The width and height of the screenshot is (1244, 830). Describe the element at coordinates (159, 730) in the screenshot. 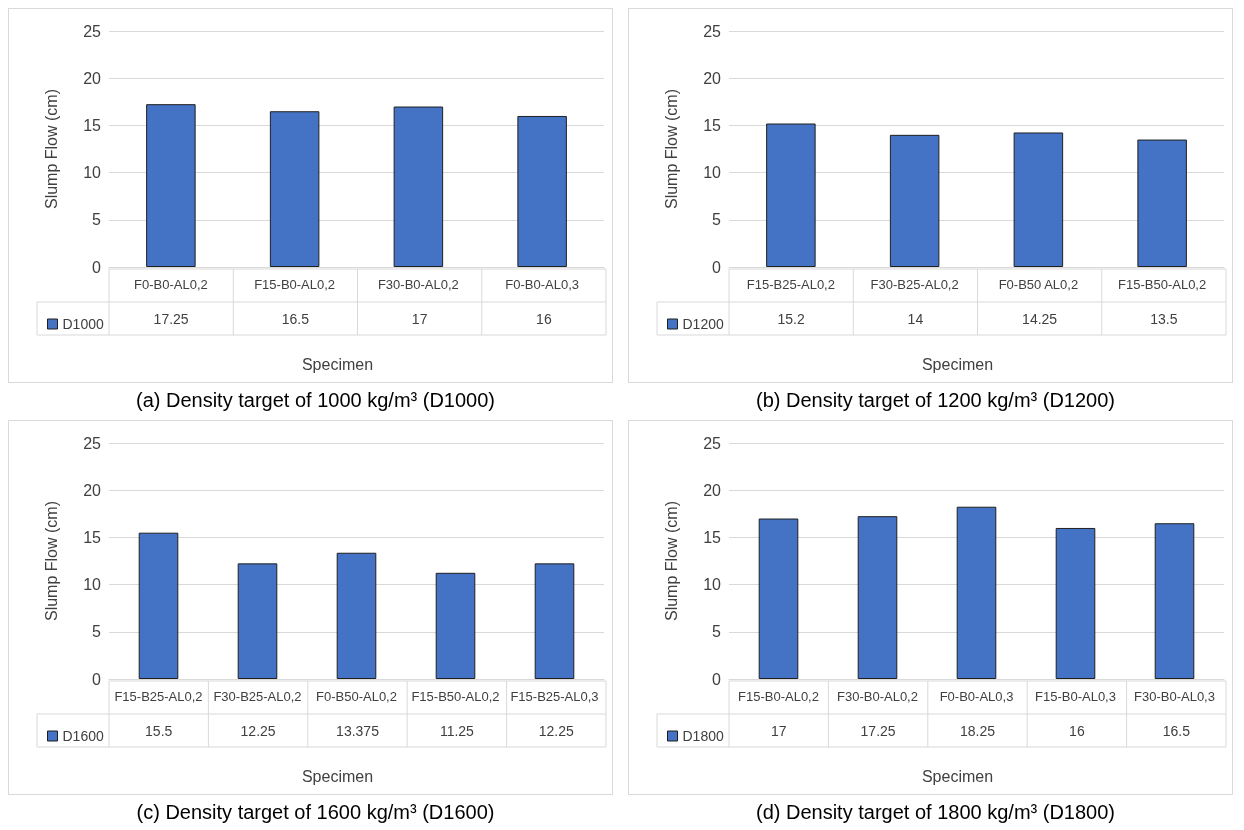

I see `data-label: 15.5` at that location.